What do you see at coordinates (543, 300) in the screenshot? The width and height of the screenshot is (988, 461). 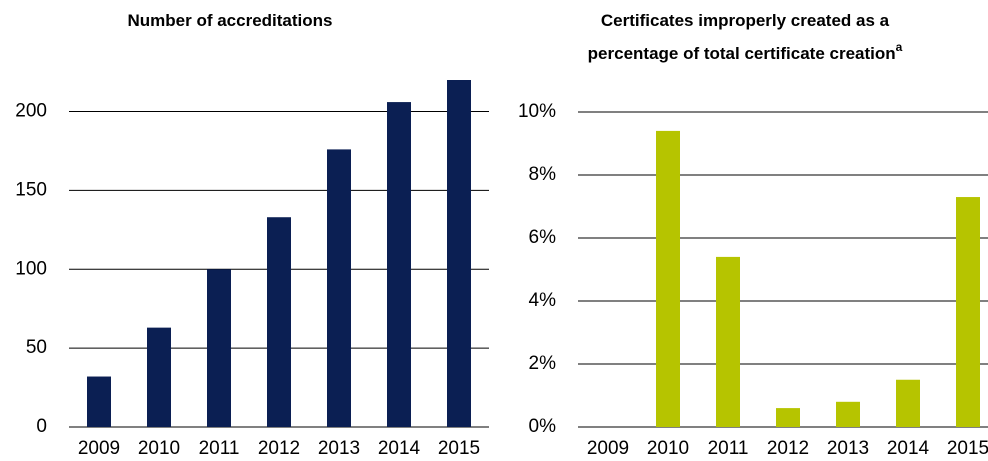 I see `y-tick-label: 4%` at bounding box center [543, 300].